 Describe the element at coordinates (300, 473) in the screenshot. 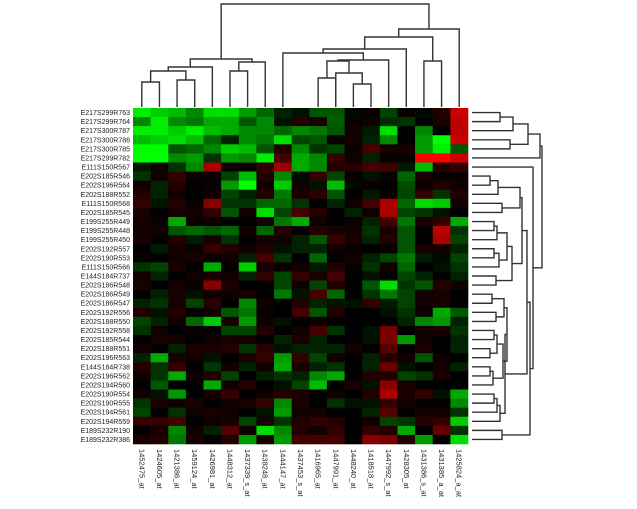

I see `column-label: 1437453_s_at` at that location.